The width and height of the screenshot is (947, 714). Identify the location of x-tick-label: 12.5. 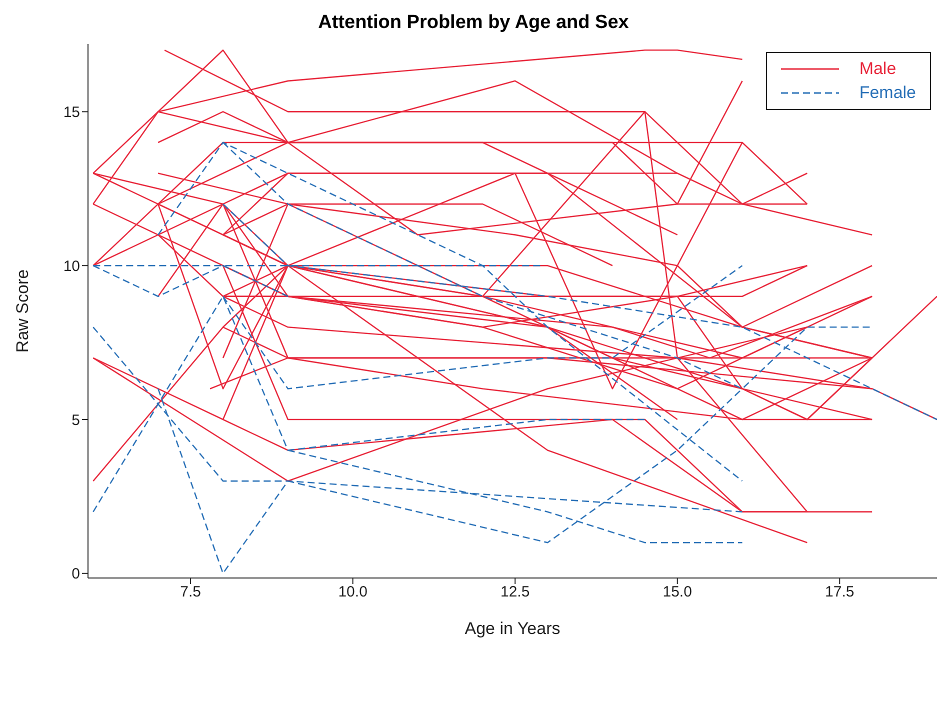
(515, 592).